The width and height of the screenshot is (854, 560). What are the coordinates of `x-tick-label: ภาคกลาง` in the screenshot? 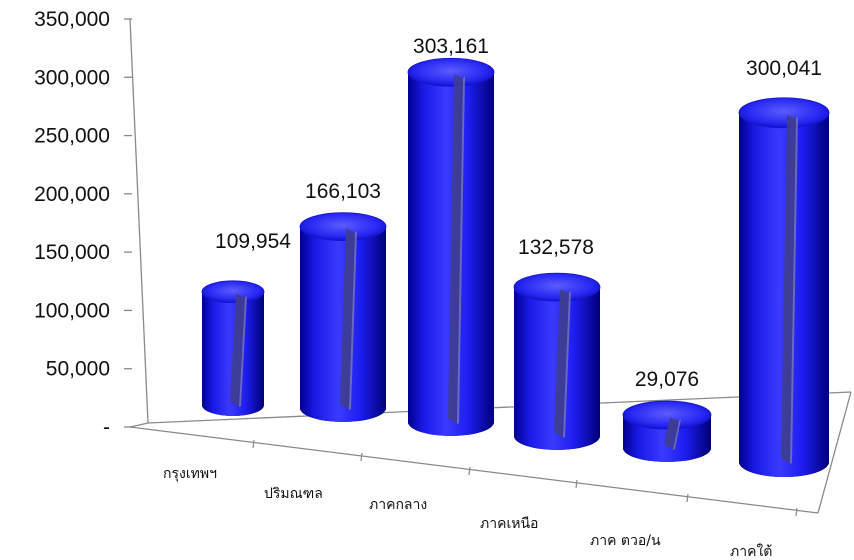 It's located at (398, 505).